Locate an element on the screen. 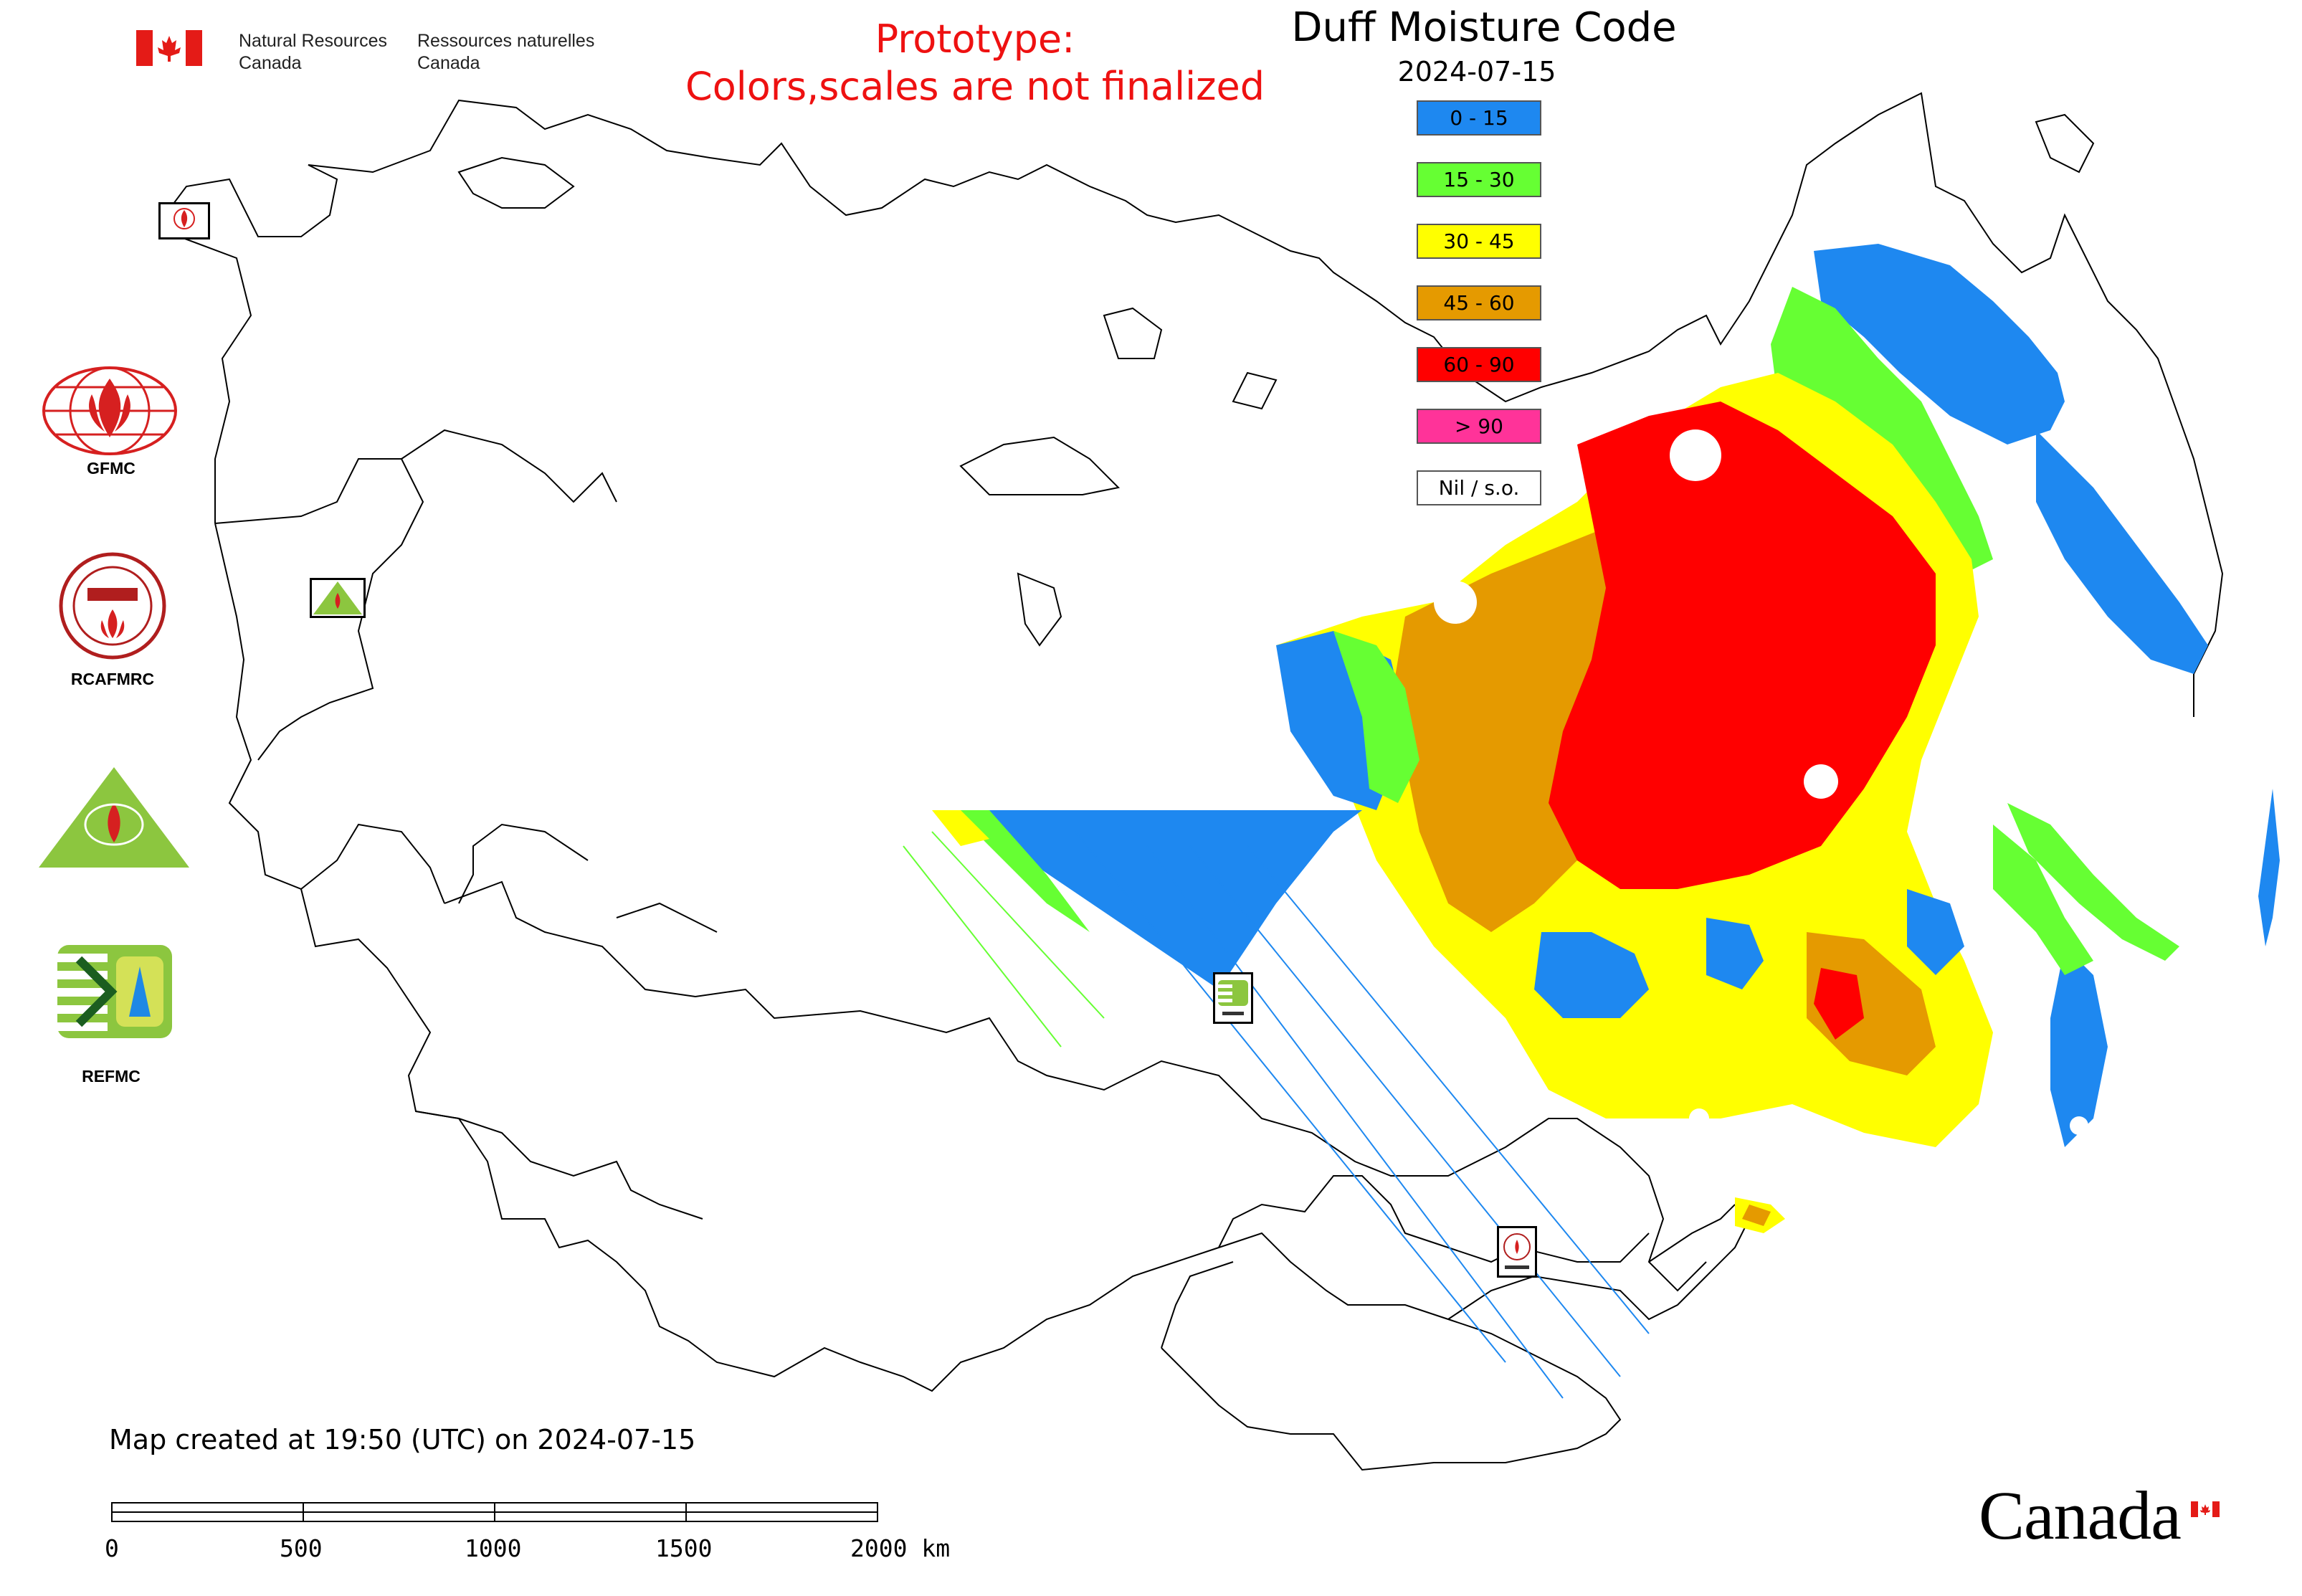 Image resolution: width=2302 pixels, height=1596 pixels. rcafmrc-logo is located at coordinates (113, 606).